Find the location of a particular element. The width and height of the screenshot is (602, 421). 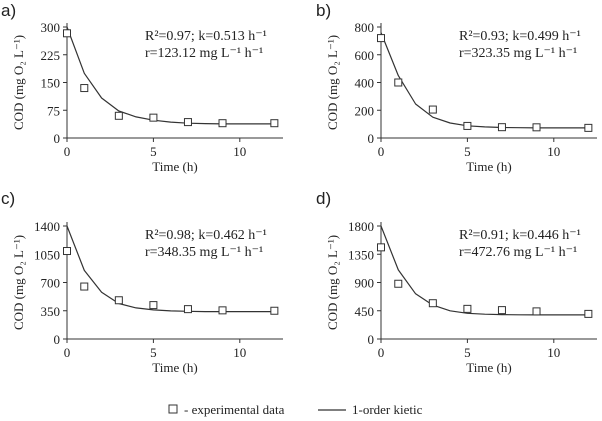

y-tick-label: 225 is located at coordinates (51, 55).